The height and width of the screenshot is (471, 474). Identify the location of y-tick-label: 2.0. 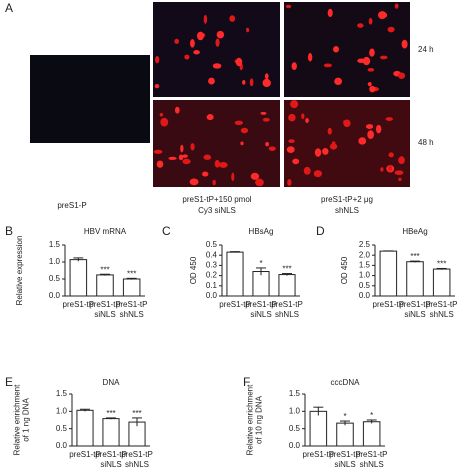
(365, 254).